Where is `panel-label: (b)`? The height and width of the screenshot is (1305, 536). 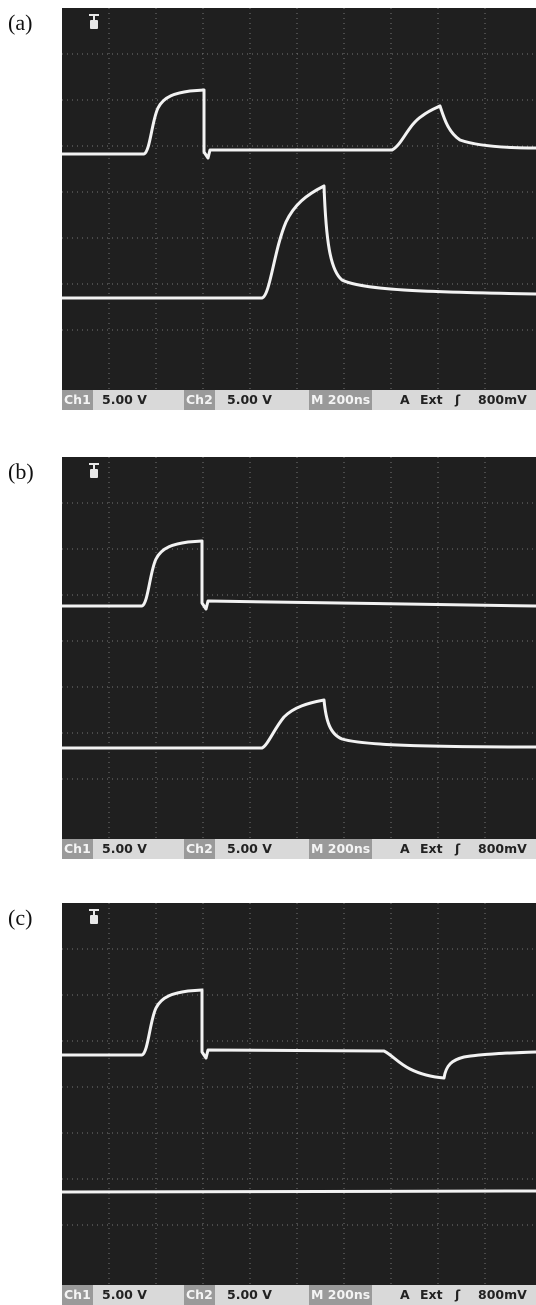 panel-label: (b) is located at coordinates (21, 471).